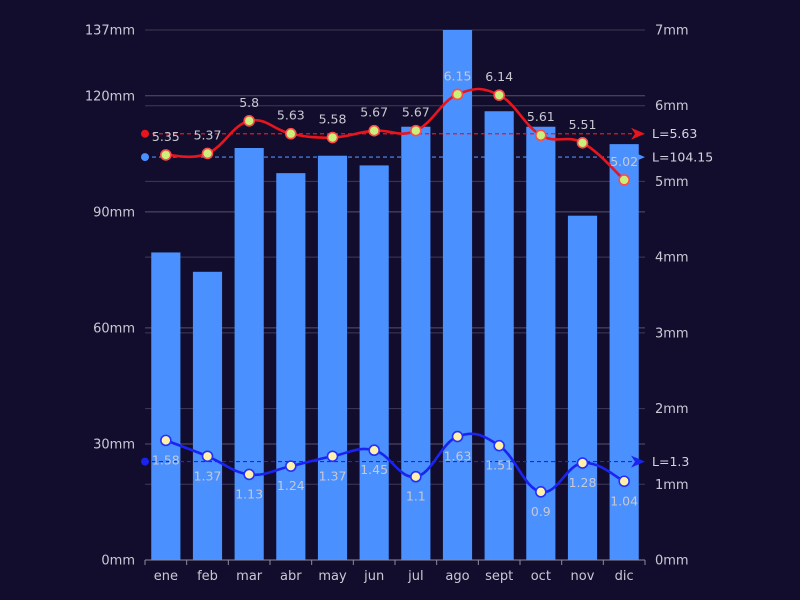 Image resolution: width=800 pixels, height=600 pixels. Describe the element at coordinates (249, 353) in the screenshot. I see `bar-mar` at that location.